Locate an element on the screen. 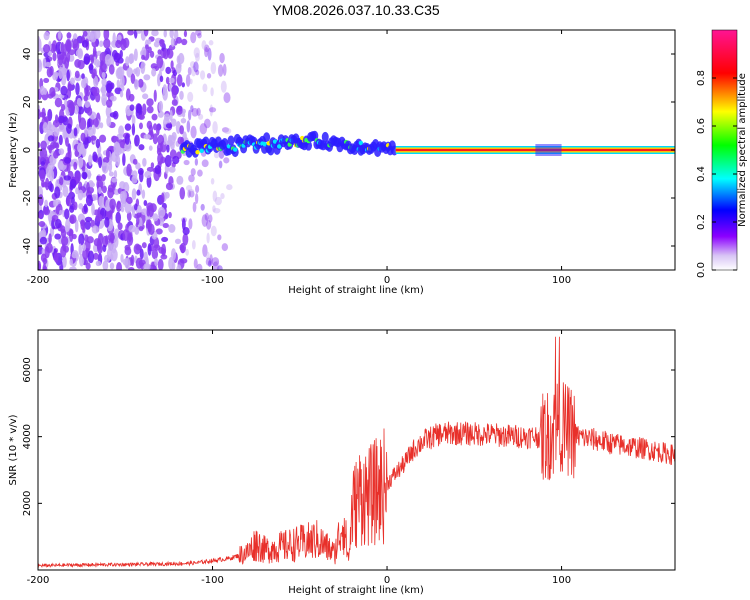 The image size is (750, 600). snr-x-label: Height of straight line (km) is located at coordinates (356, 590).